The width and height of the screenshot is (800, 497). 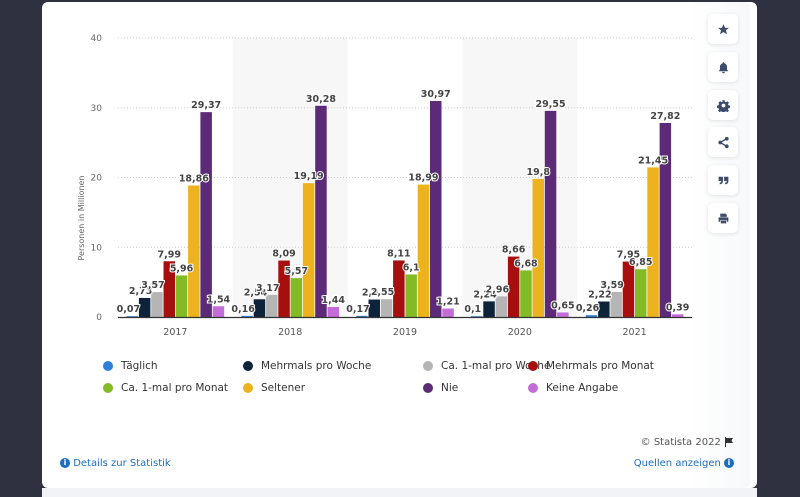 I want to click on bell-icon, so click(x=723, y=67).